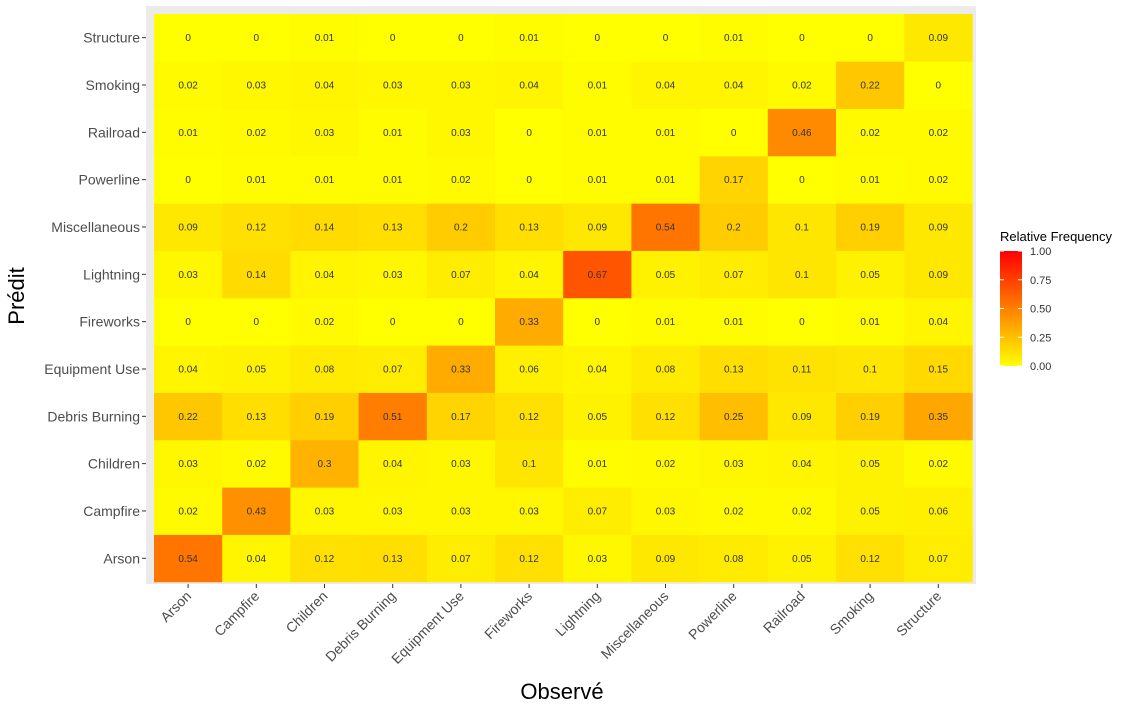 The image size is (1140, 712). I want to click on cell-value-label: 0.05, so click(666, 275).